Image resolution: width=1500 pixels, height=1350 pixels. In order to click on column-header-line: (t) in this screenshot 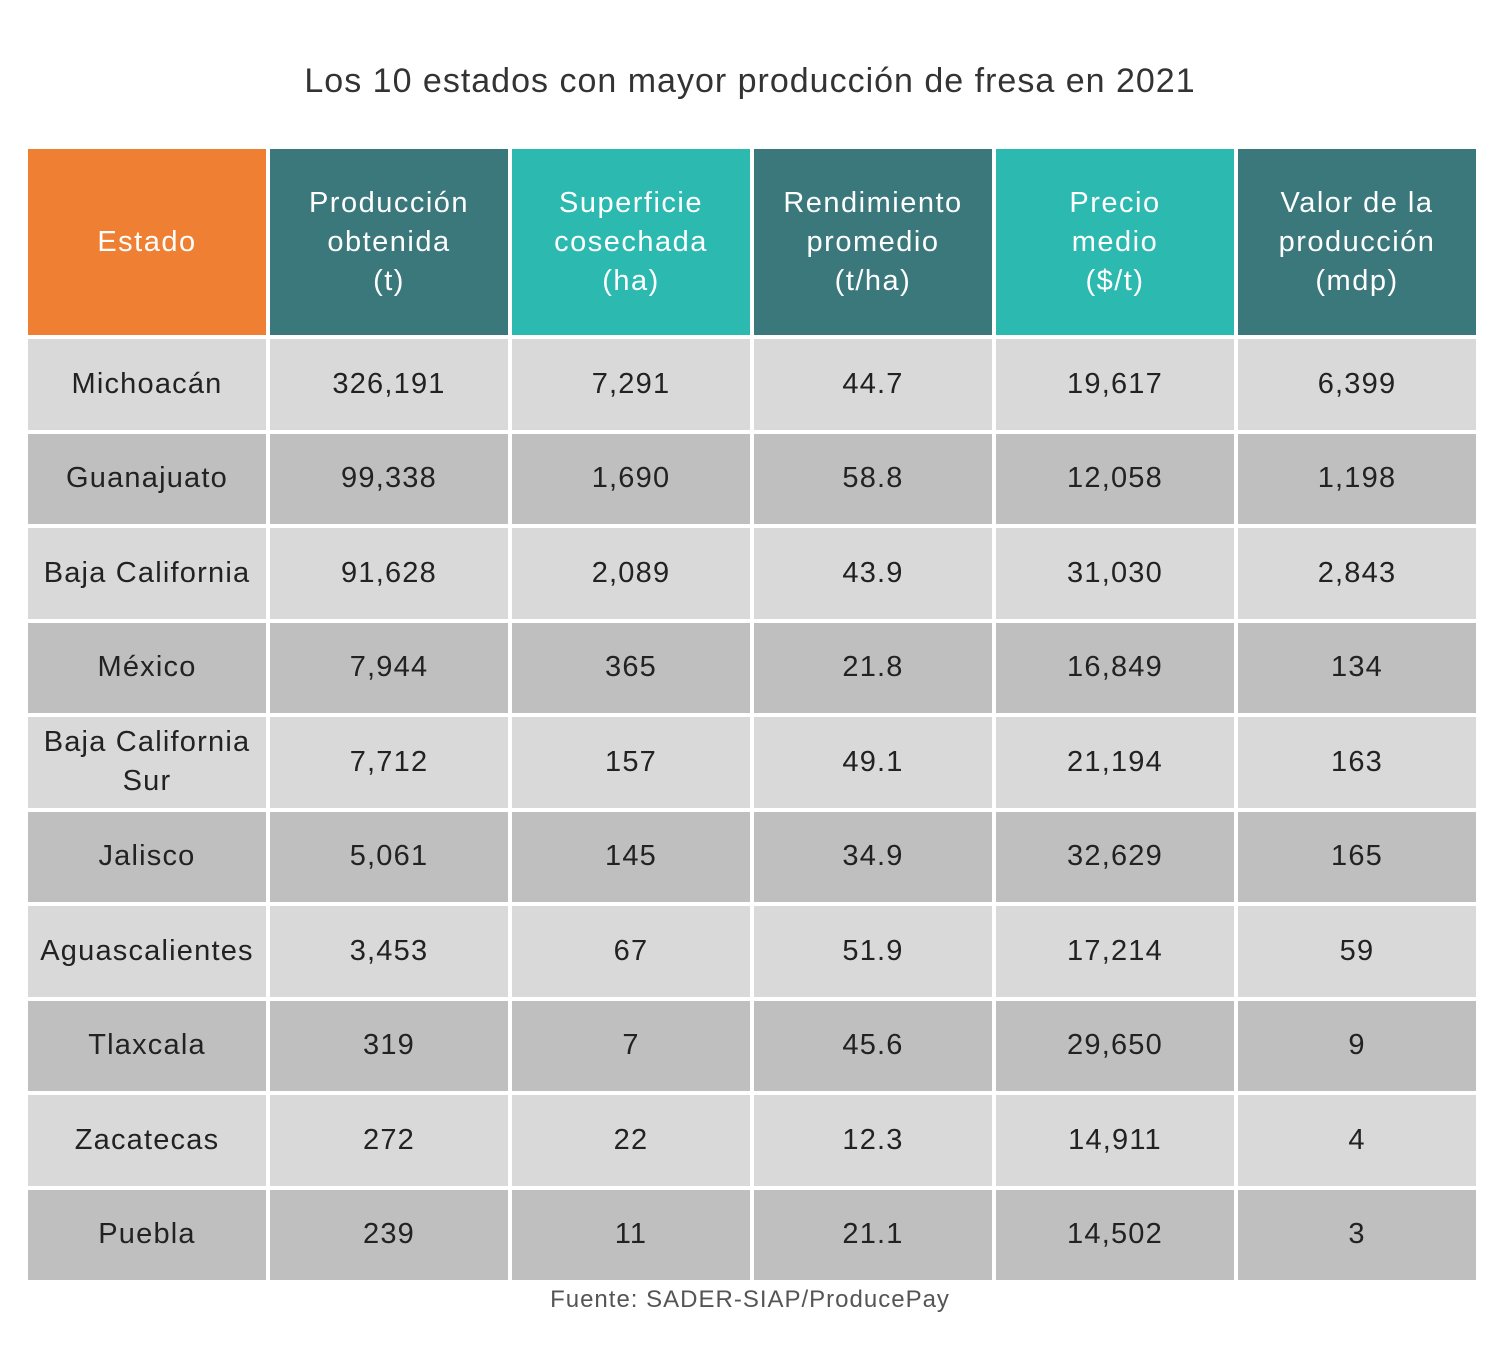, I will do `click(389, 280)`.